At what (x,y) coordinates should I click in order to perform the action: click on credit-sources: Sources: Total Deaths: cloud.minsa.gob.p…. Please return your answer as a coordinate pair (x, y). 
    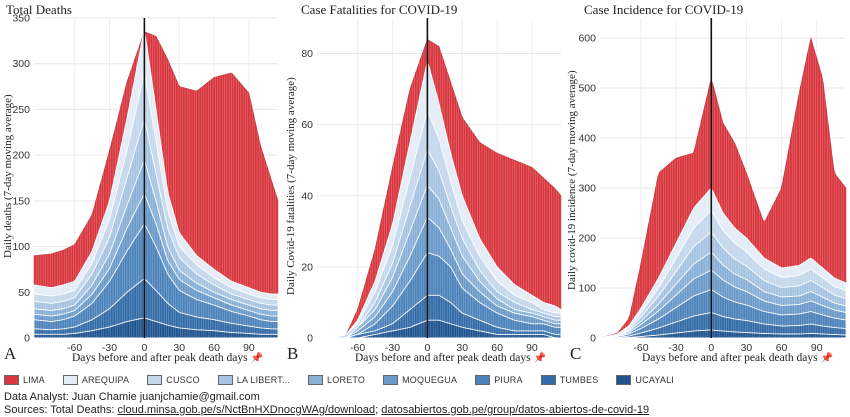
    Looking at the image, I should click on (326, 410).